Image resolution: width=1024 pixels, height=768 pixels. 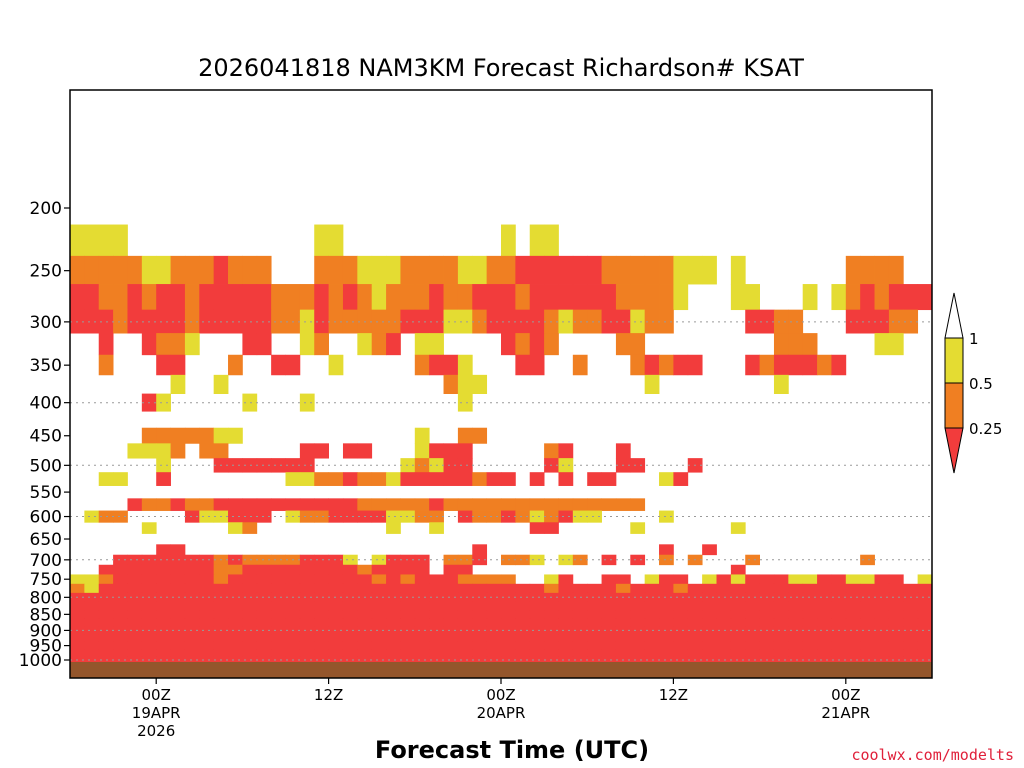 I want to click on y-tick-label: 950, so click(x=46, y=647).